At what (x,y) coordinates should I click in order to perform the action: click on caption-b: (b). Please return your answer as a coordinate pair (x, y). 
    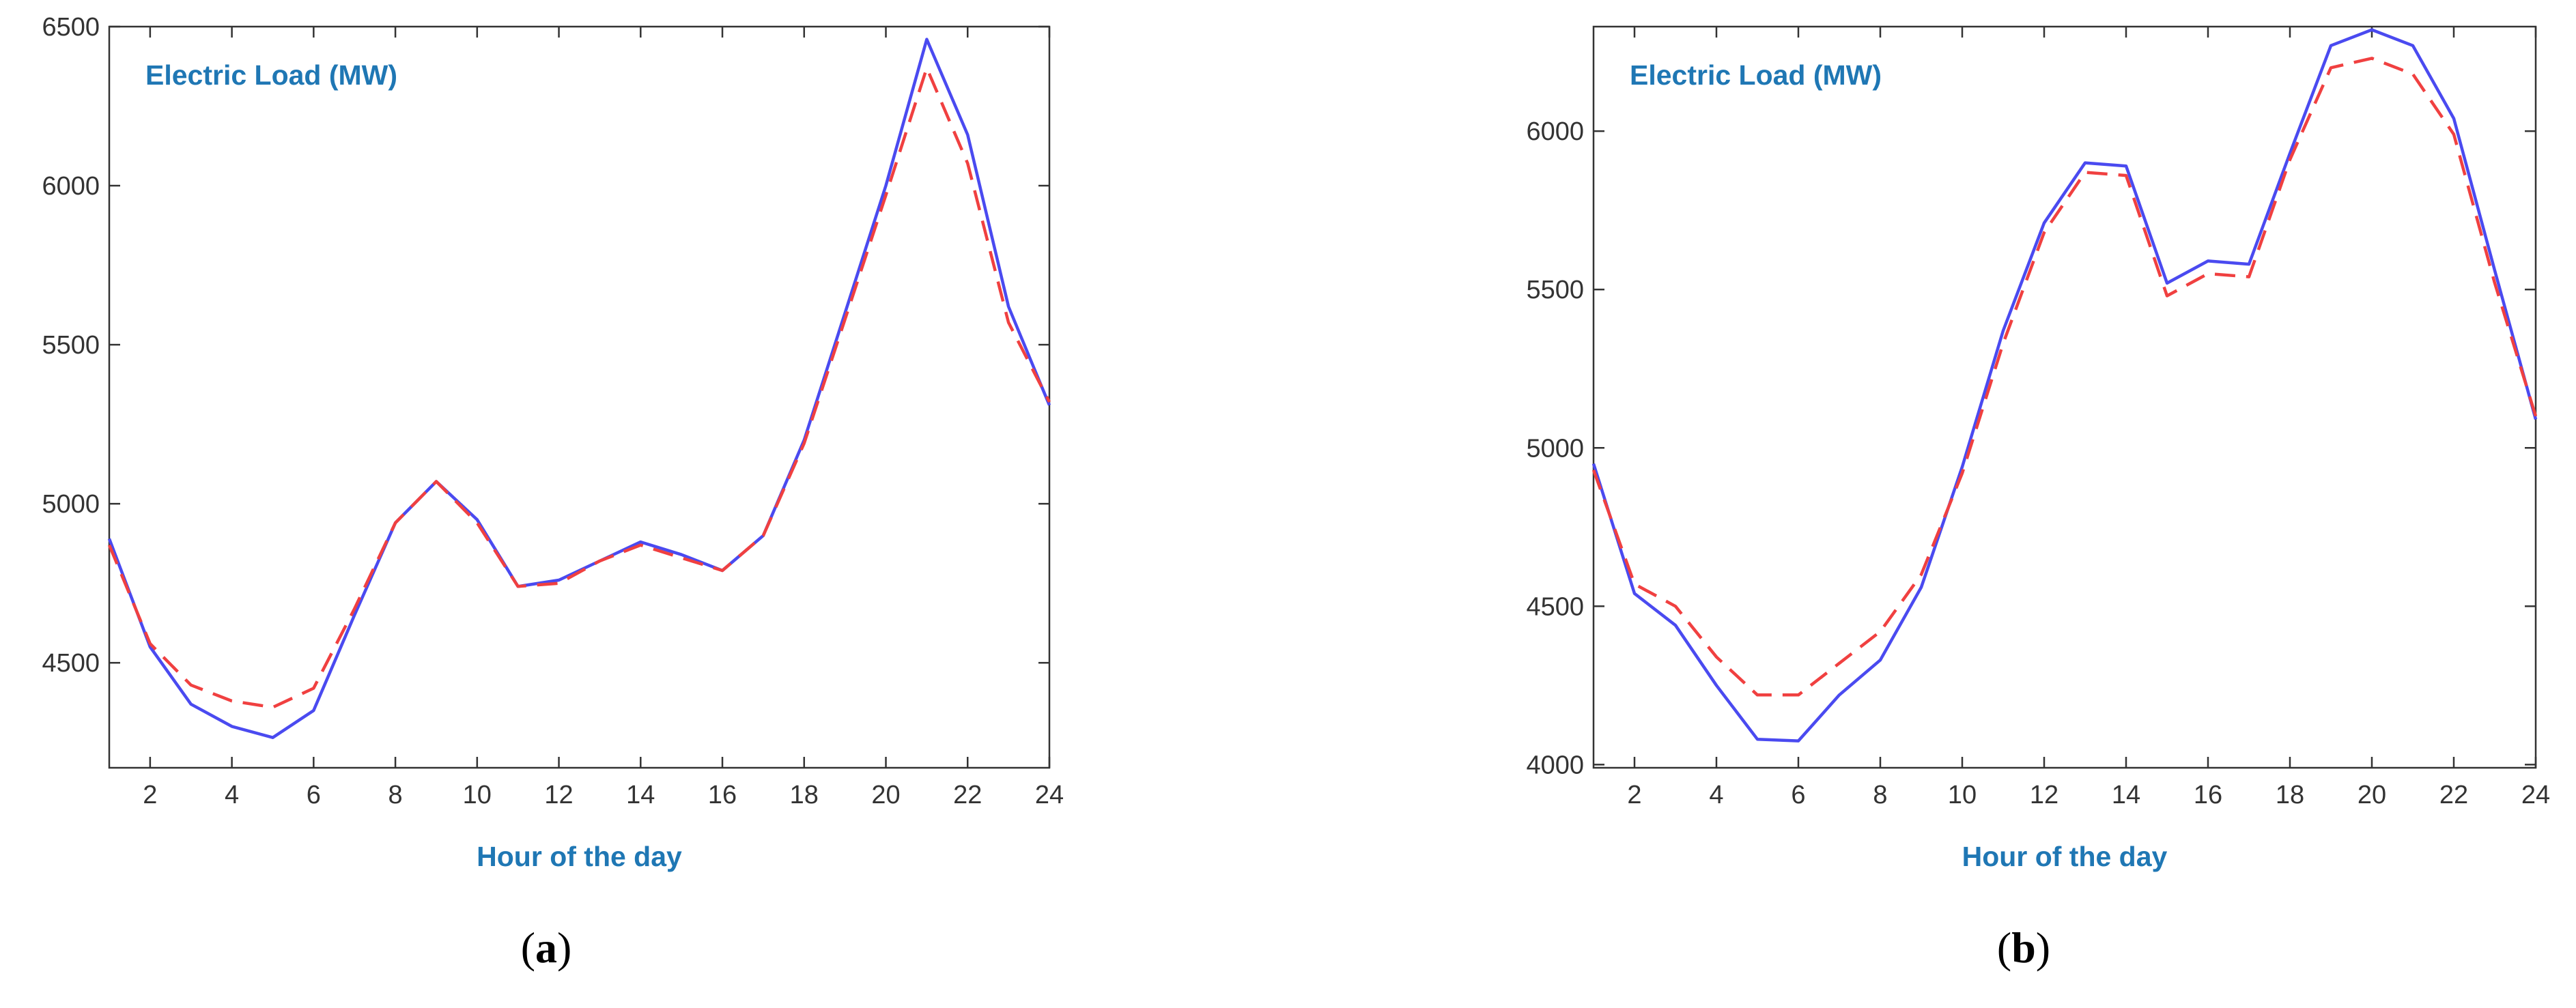
    Looking at the image, I should click on (2024, 947).